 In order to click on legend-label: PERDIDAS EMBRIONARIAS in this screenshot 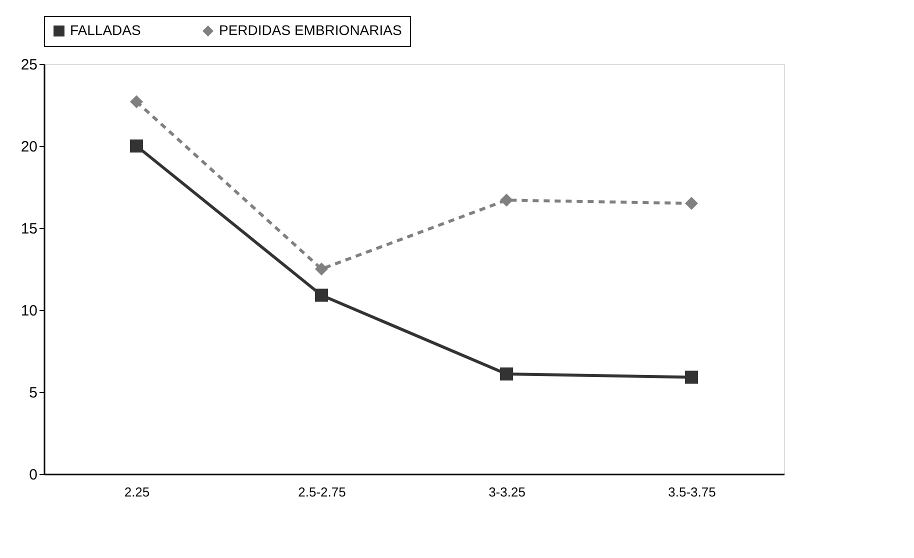, I will do `click(310, 30)`.